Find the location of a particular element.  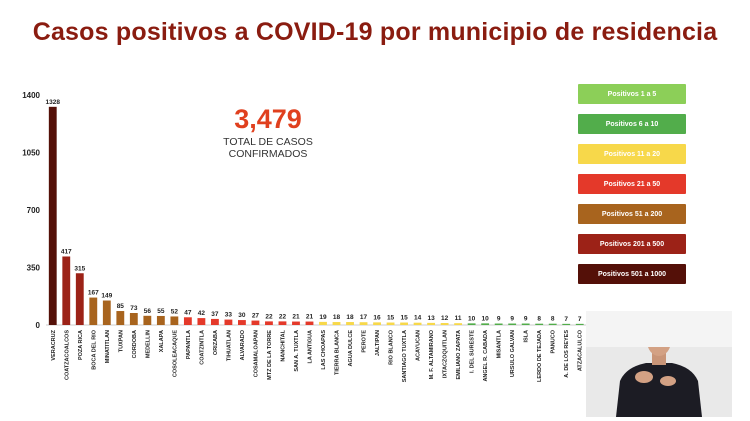

legend-item: Positivos 11 a 20 is located at coordinates (632, 154).